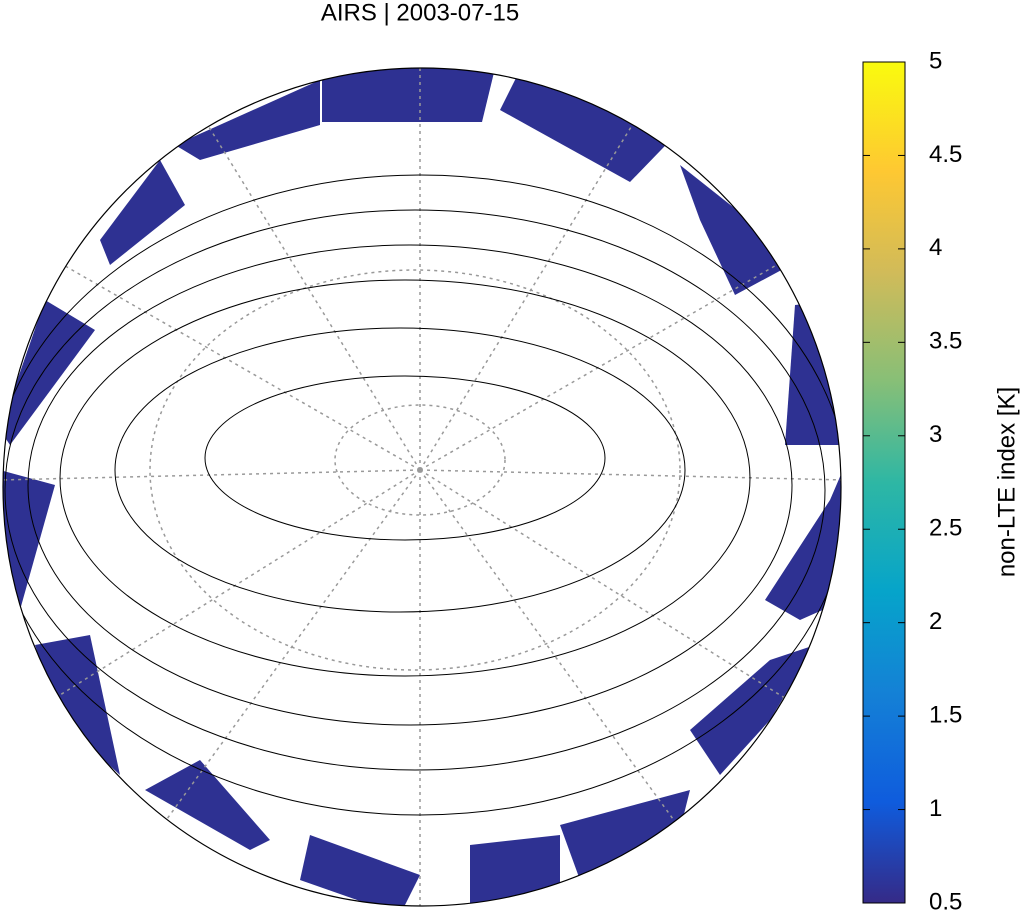 The image size is (1023, 918). What do you see at coordinates (945, 341) in the screenshot?
I see `colorbar-tick-label: 3.5` at bounding box center [945, 341].